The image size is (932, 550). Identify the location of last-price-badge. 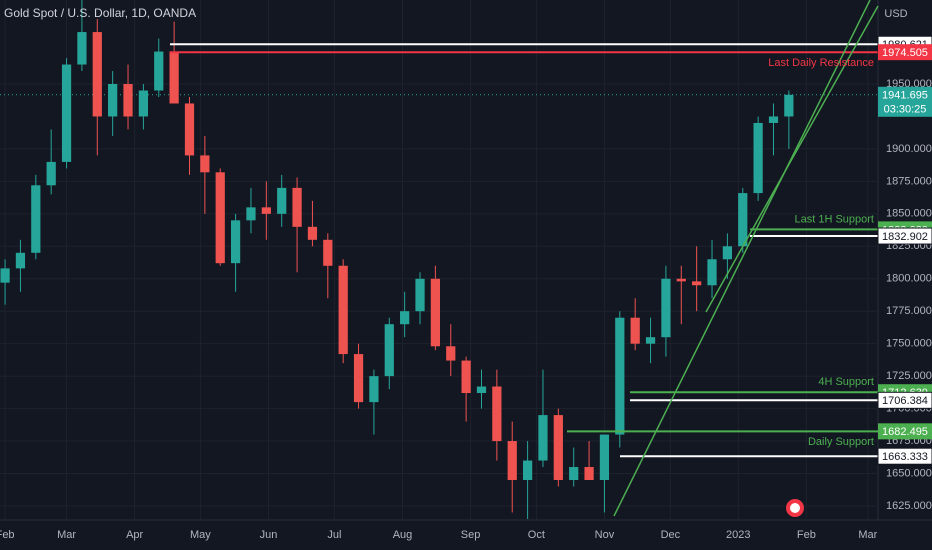
(905, 101).